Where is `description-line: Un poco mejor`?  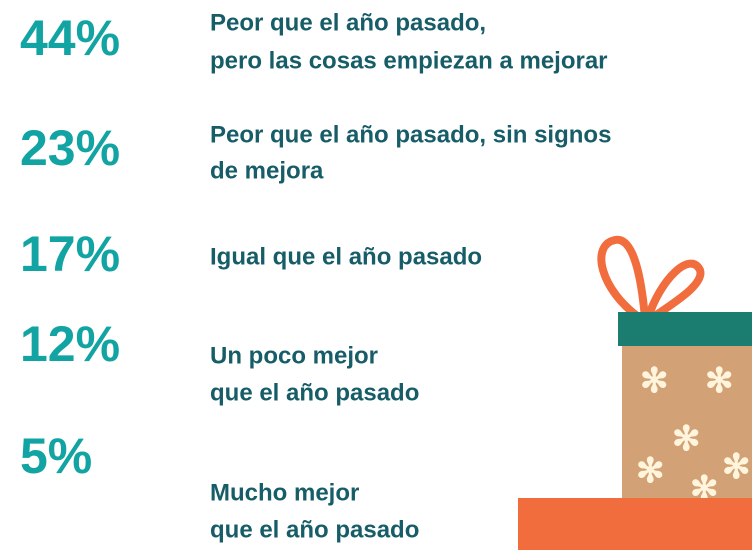 description-line: Un poco mejor is located at coordinates (294, 355).